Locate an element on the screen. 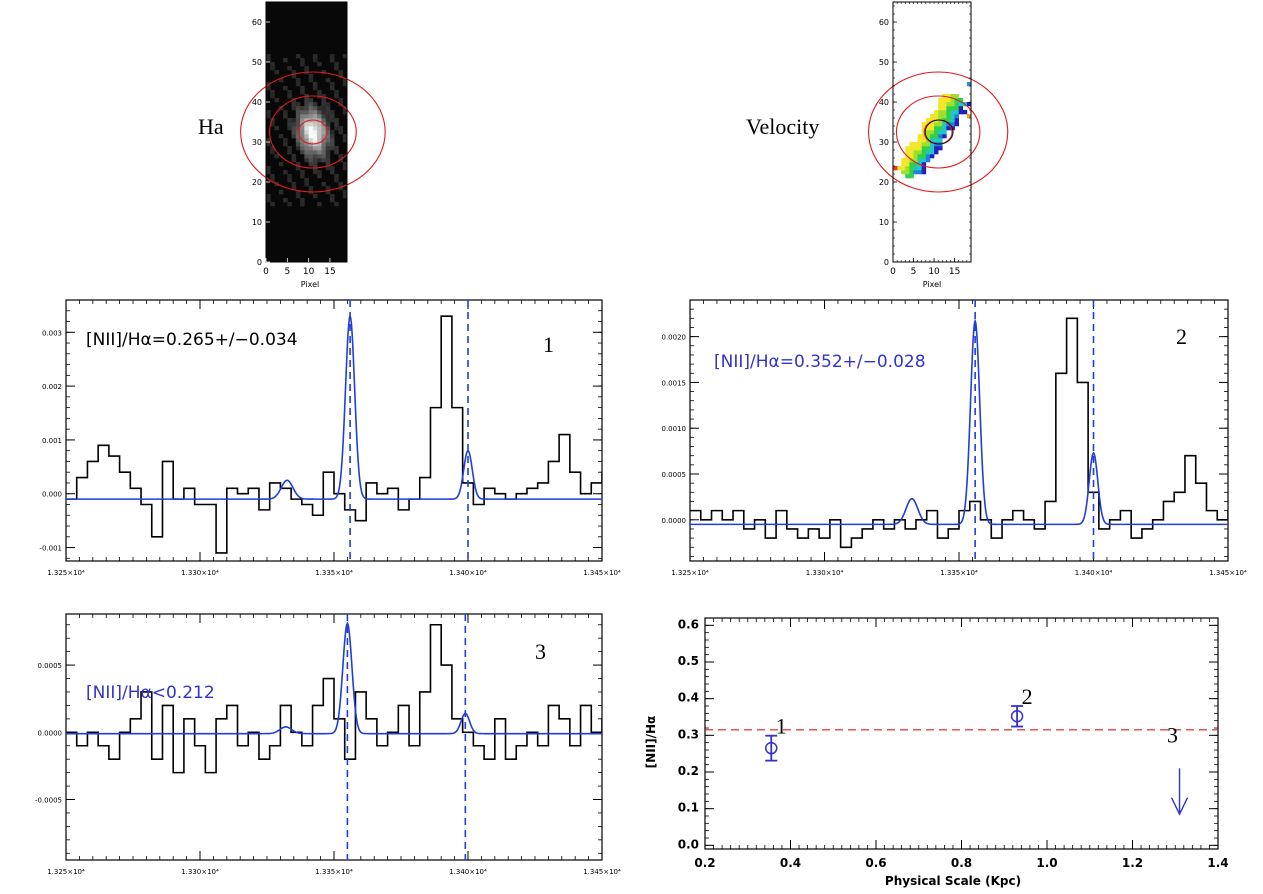 The image size is (1263, 894). spec2-xtick-label: 1.340×10⁴ is located at coordinates (1094, 573).